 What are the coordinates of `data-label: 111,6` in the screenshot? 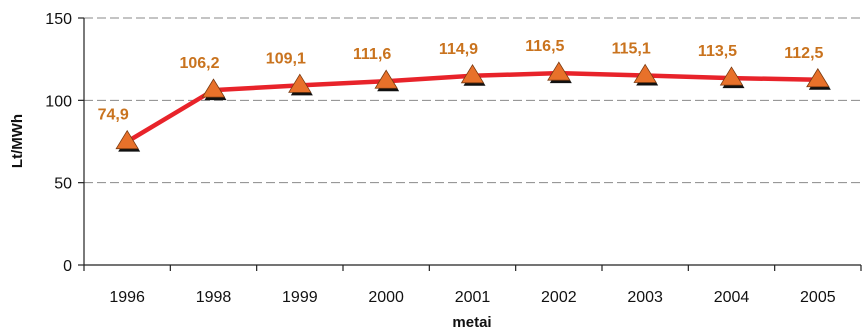 It's located at (372, 54).